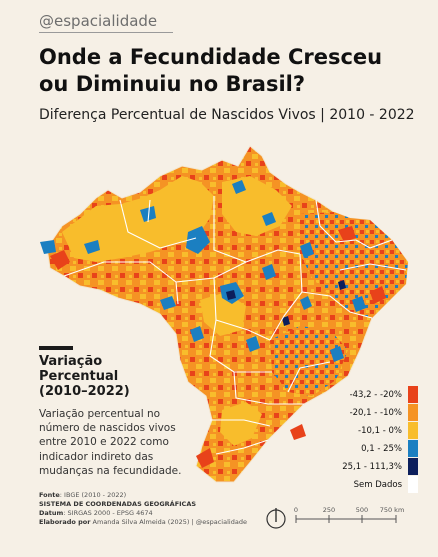 This screenshot has width=438, height=557. What do you see at coordinates (380, 430) in the screenshot?
I see `legend-class-3-label: -10,1 - 0%` at bounding box center [380, 430].